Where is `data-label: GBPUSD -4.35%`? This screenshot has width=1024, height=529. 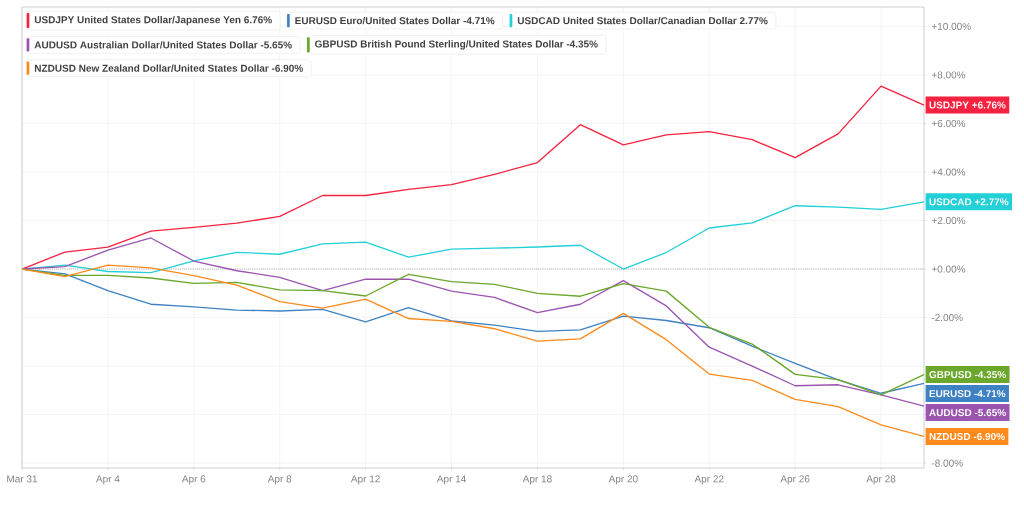
data-label: GBPUSD -4.35% is located at coordinates (967, 375).